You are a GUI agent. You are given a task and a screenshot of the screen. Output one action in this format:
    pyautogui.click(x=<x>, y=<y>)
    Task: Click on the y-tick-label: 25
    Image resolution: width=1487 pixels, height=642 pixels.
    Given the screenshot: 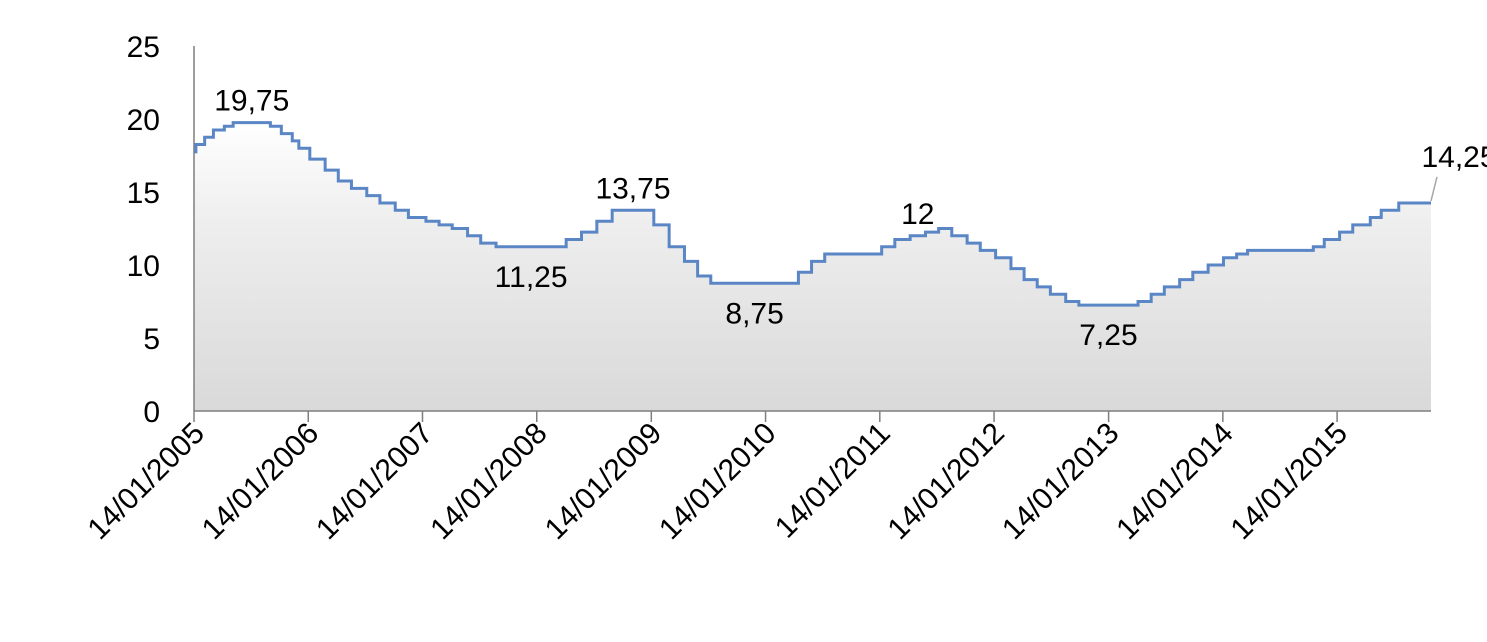 What is the action you would take?
    pyautogui.click(x=143, y=47)
    